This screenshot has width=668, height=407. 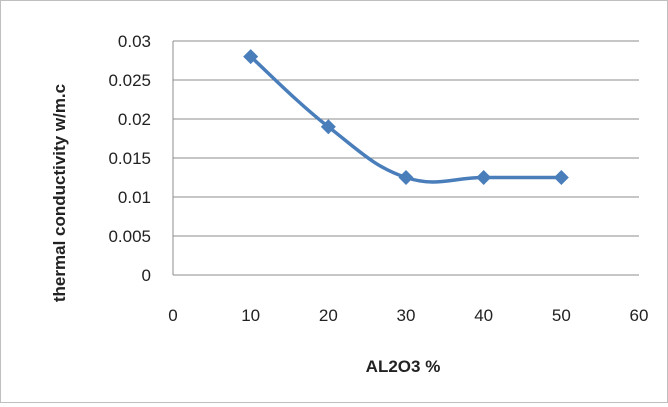 I want to click on y-tick-label: 0.03, so click(x=134, y=41).